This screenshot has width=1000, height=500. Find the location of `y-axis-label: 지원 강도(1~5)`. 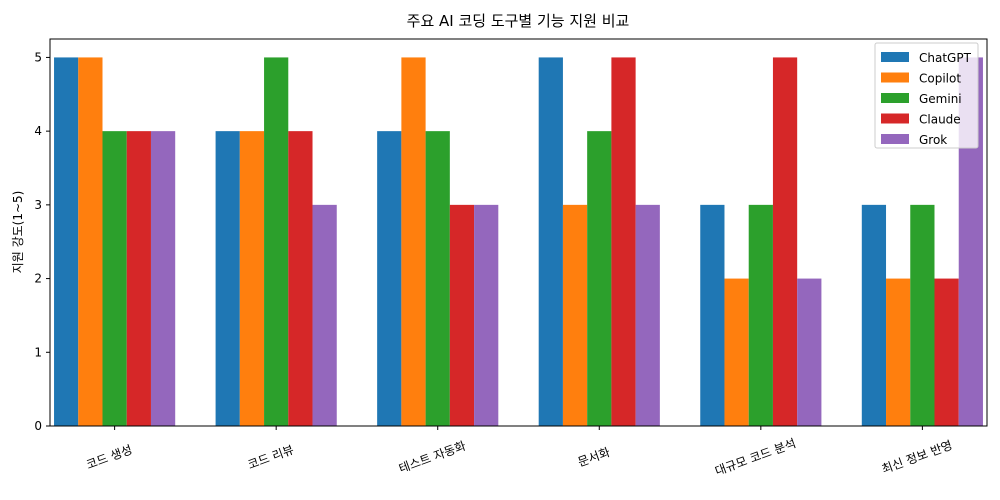

y-axis-label: 지원 강도(1~5) is located at coordinates (18, 232).